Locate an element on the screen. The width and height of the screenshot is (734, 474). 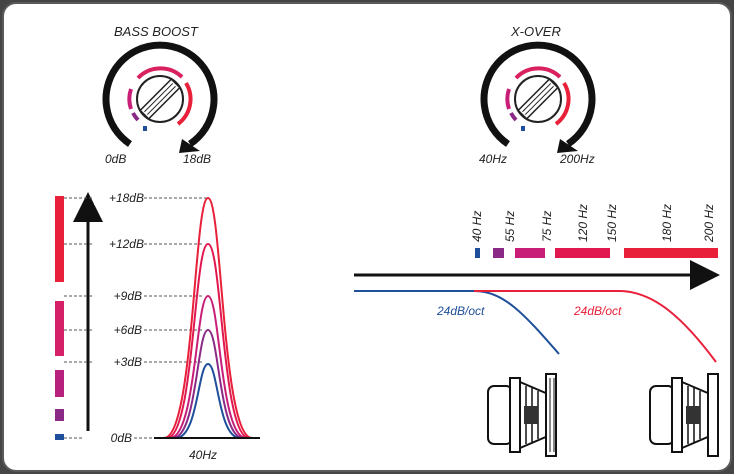
level-bar-purple is located at coordinates (59, 415).